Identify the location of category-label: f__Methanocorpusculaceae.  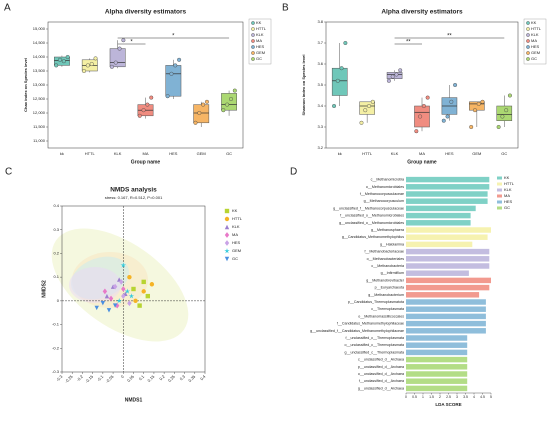
(382, 194).